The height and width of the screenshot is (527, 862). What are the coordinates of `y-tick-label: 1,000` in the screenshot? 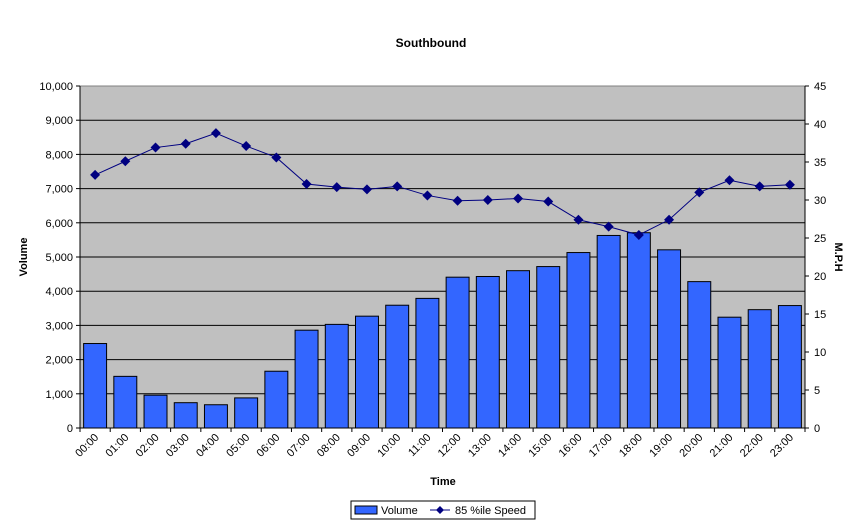 It's located at (59, 395).